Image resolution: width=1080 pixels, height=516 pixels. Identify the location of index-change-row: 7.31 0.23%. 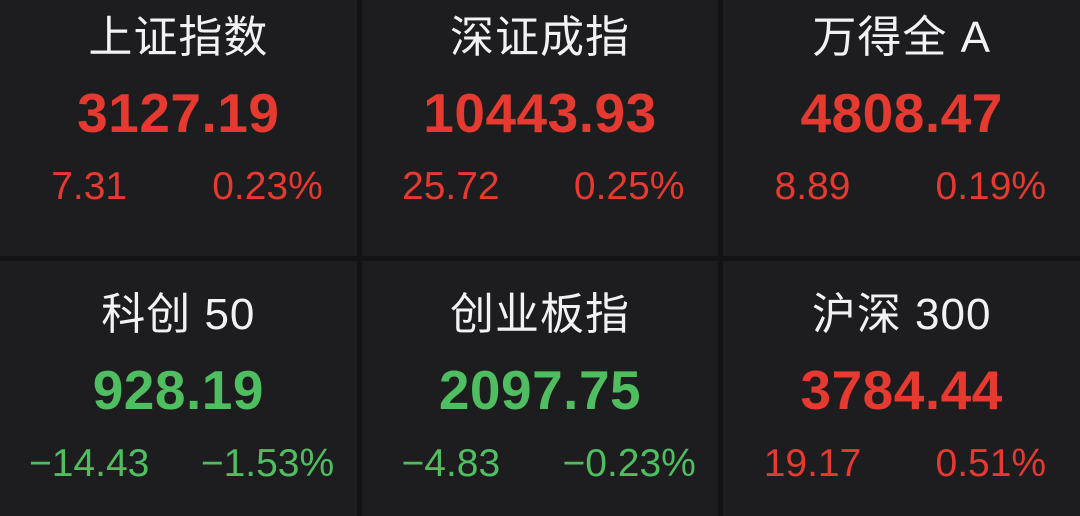
(178, 186).